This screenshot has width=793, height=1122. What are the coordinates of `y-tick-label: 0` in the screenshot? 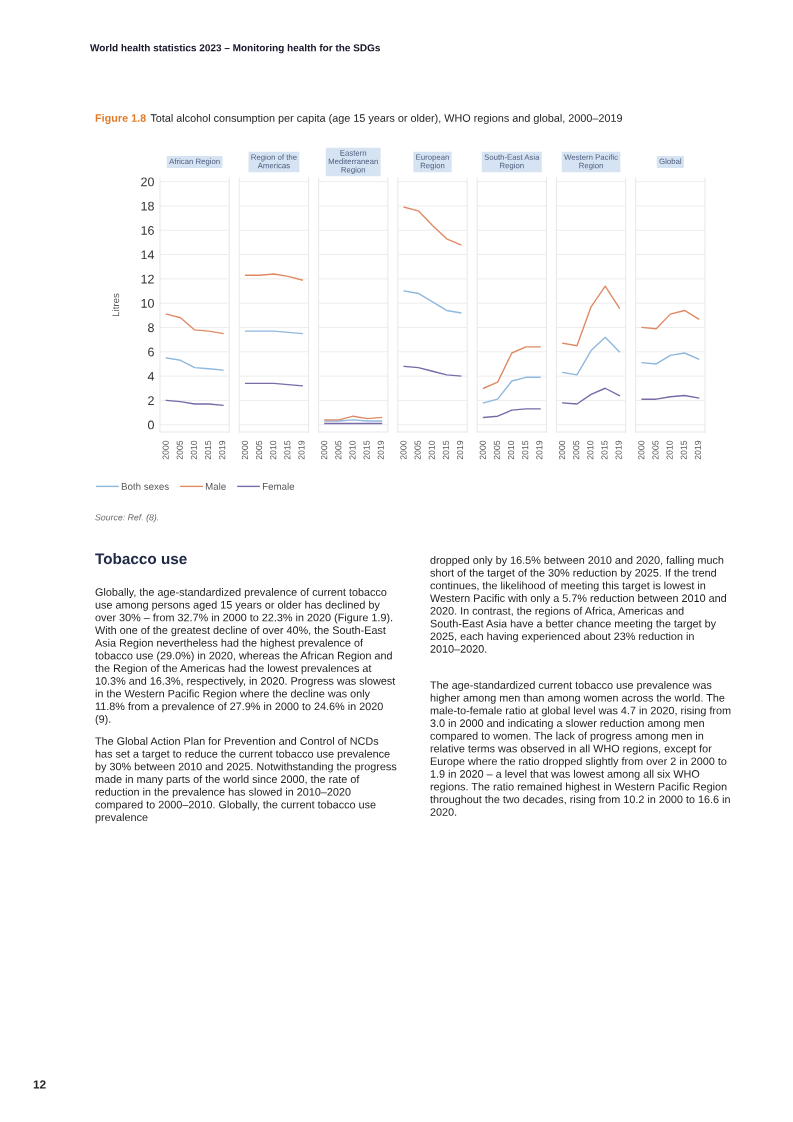 It's located at (150, 425).